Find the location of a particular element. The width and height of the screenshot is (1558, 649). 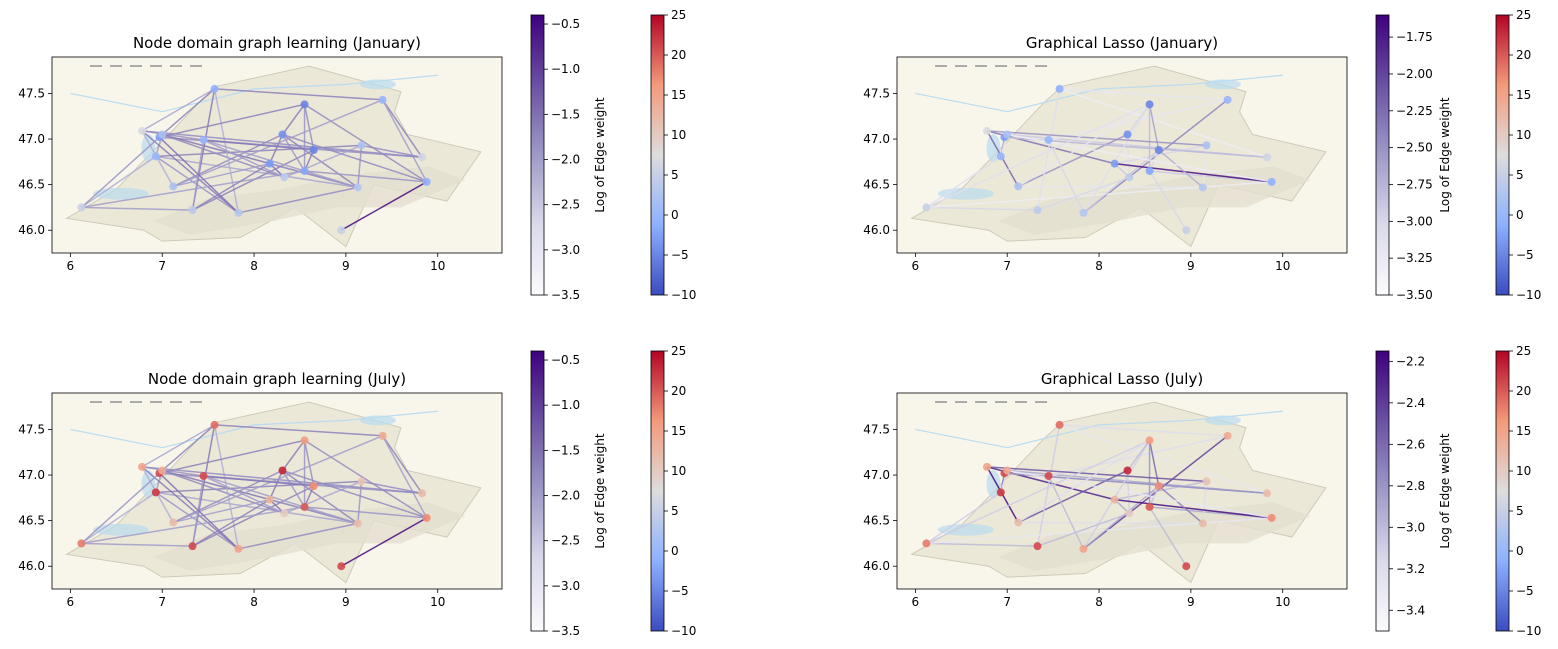

axes-frame is located at coordinates (277, 491).